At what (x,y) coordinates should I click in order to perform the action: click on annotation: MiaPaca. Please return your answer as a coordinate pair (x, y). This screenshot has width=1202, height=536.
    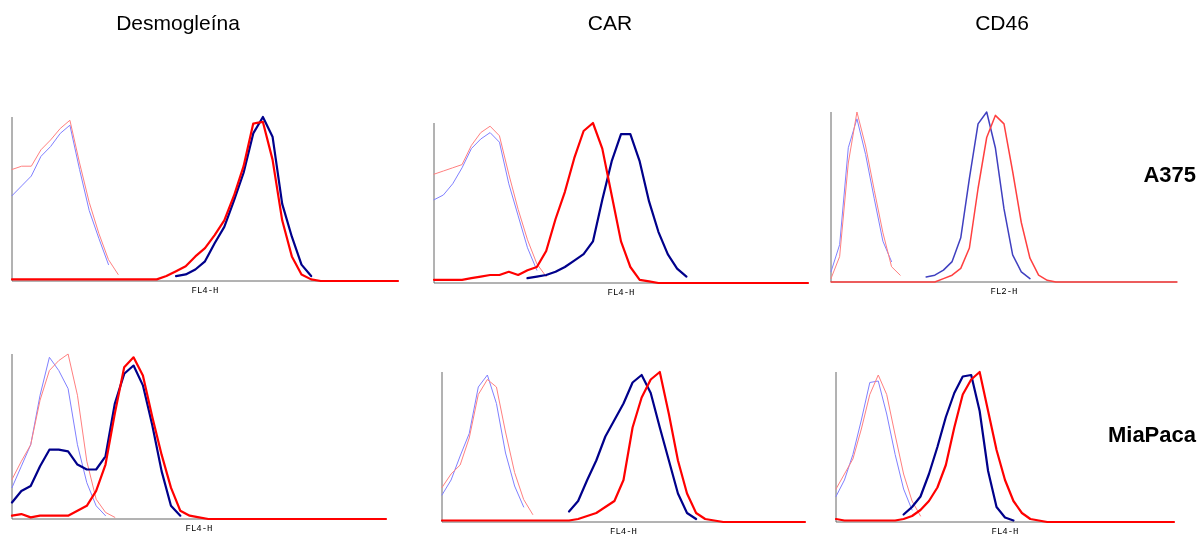
    Looking at the image, I should click on (1152, 434).